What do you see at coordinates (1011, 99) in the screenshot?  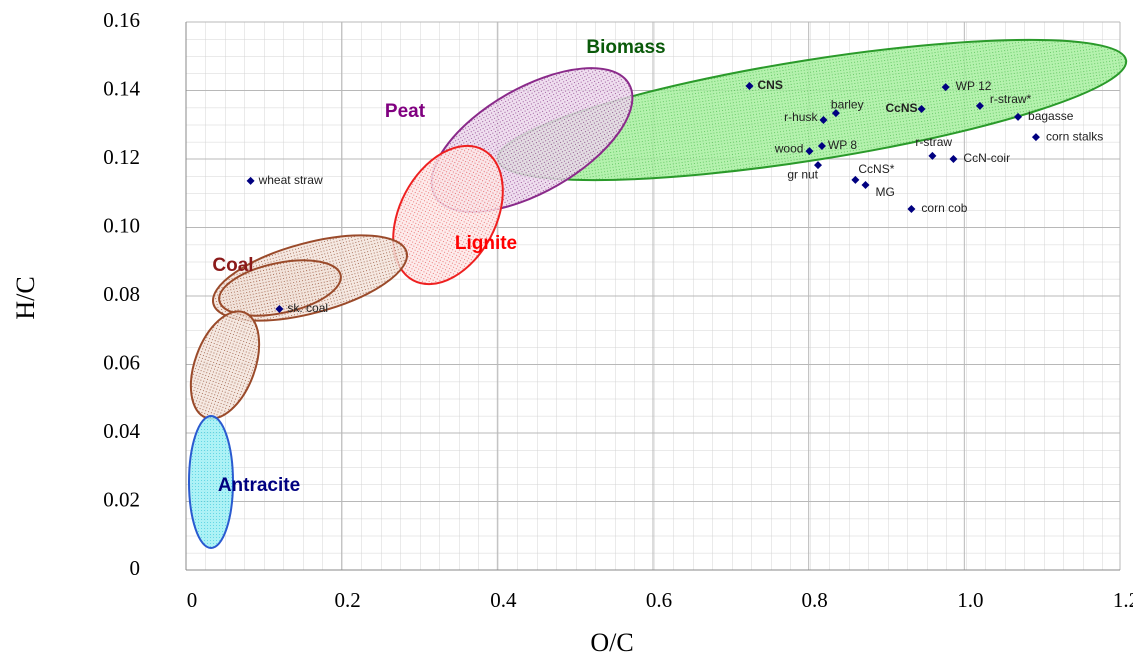 I see `point-label: r-straw*` at bounding box center [1011, 99].